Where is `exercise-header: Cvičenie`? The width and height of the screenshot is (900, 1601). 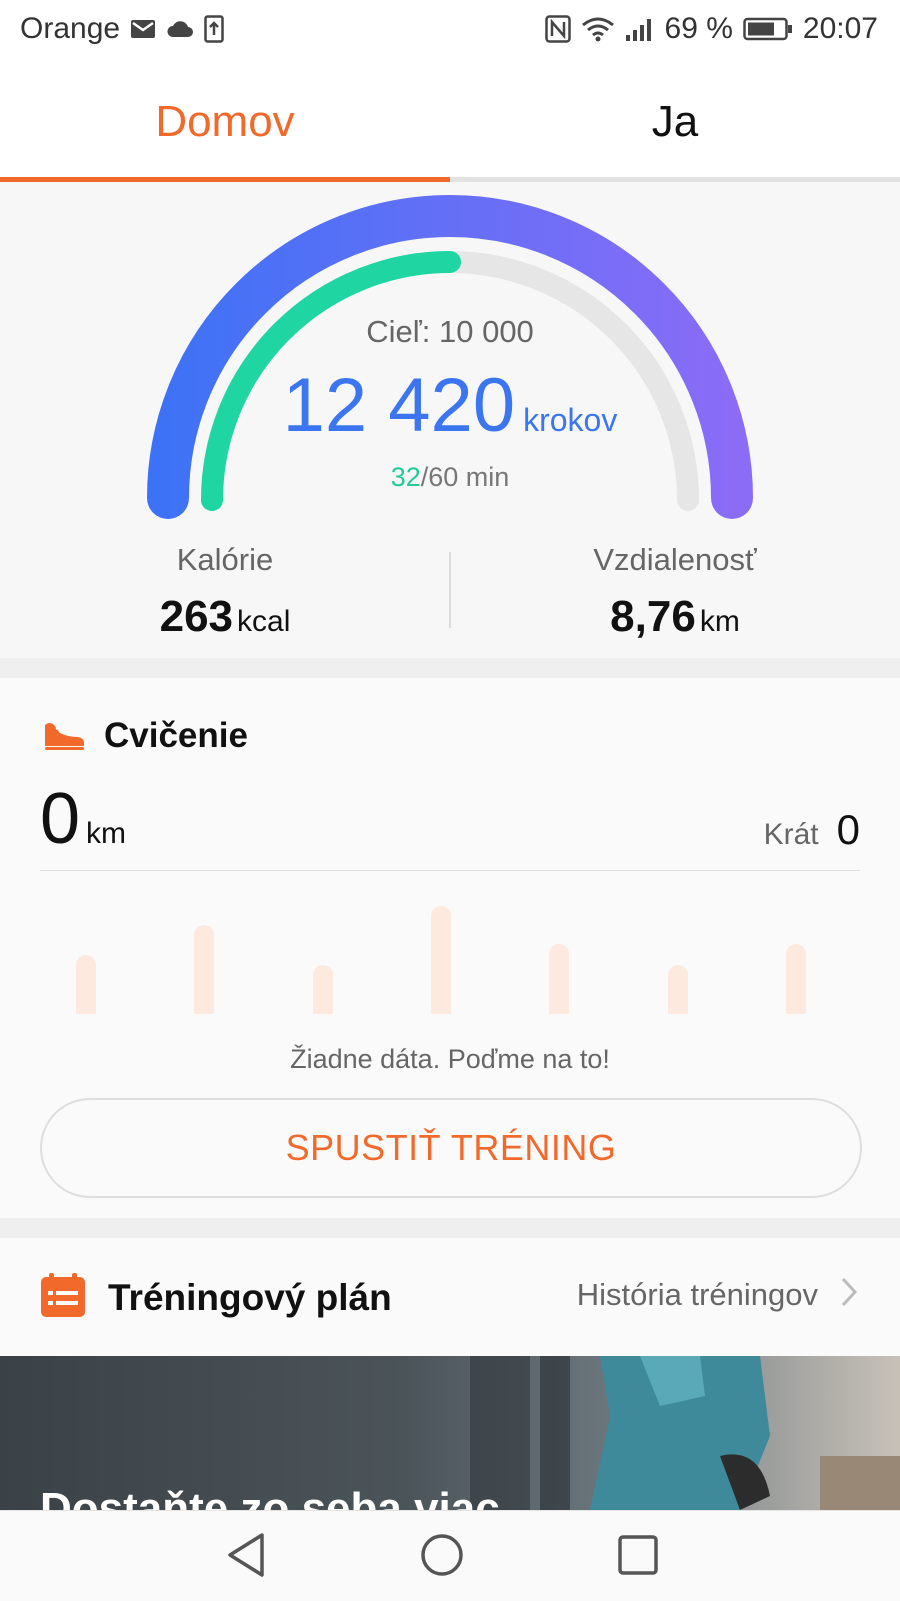 exercise-header: Cvičenie is located at coordinates (145, 736).